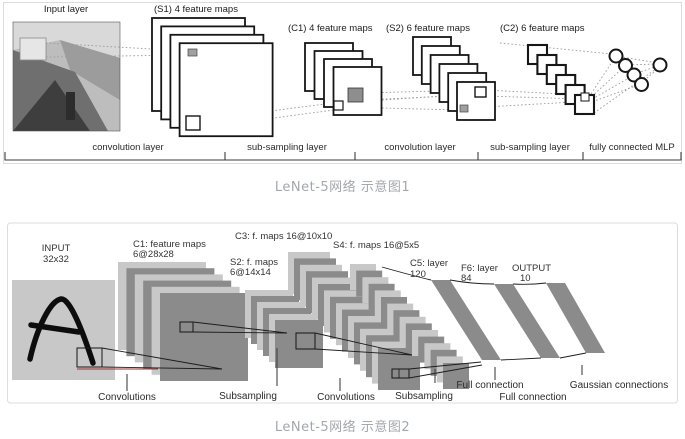 This screenshot has height=439, width=685. What do you see at coordinates (330, 28) in the screenshot?
I see `label-c1: (C1) 4 feature maps` at bounding box center [330, 28].